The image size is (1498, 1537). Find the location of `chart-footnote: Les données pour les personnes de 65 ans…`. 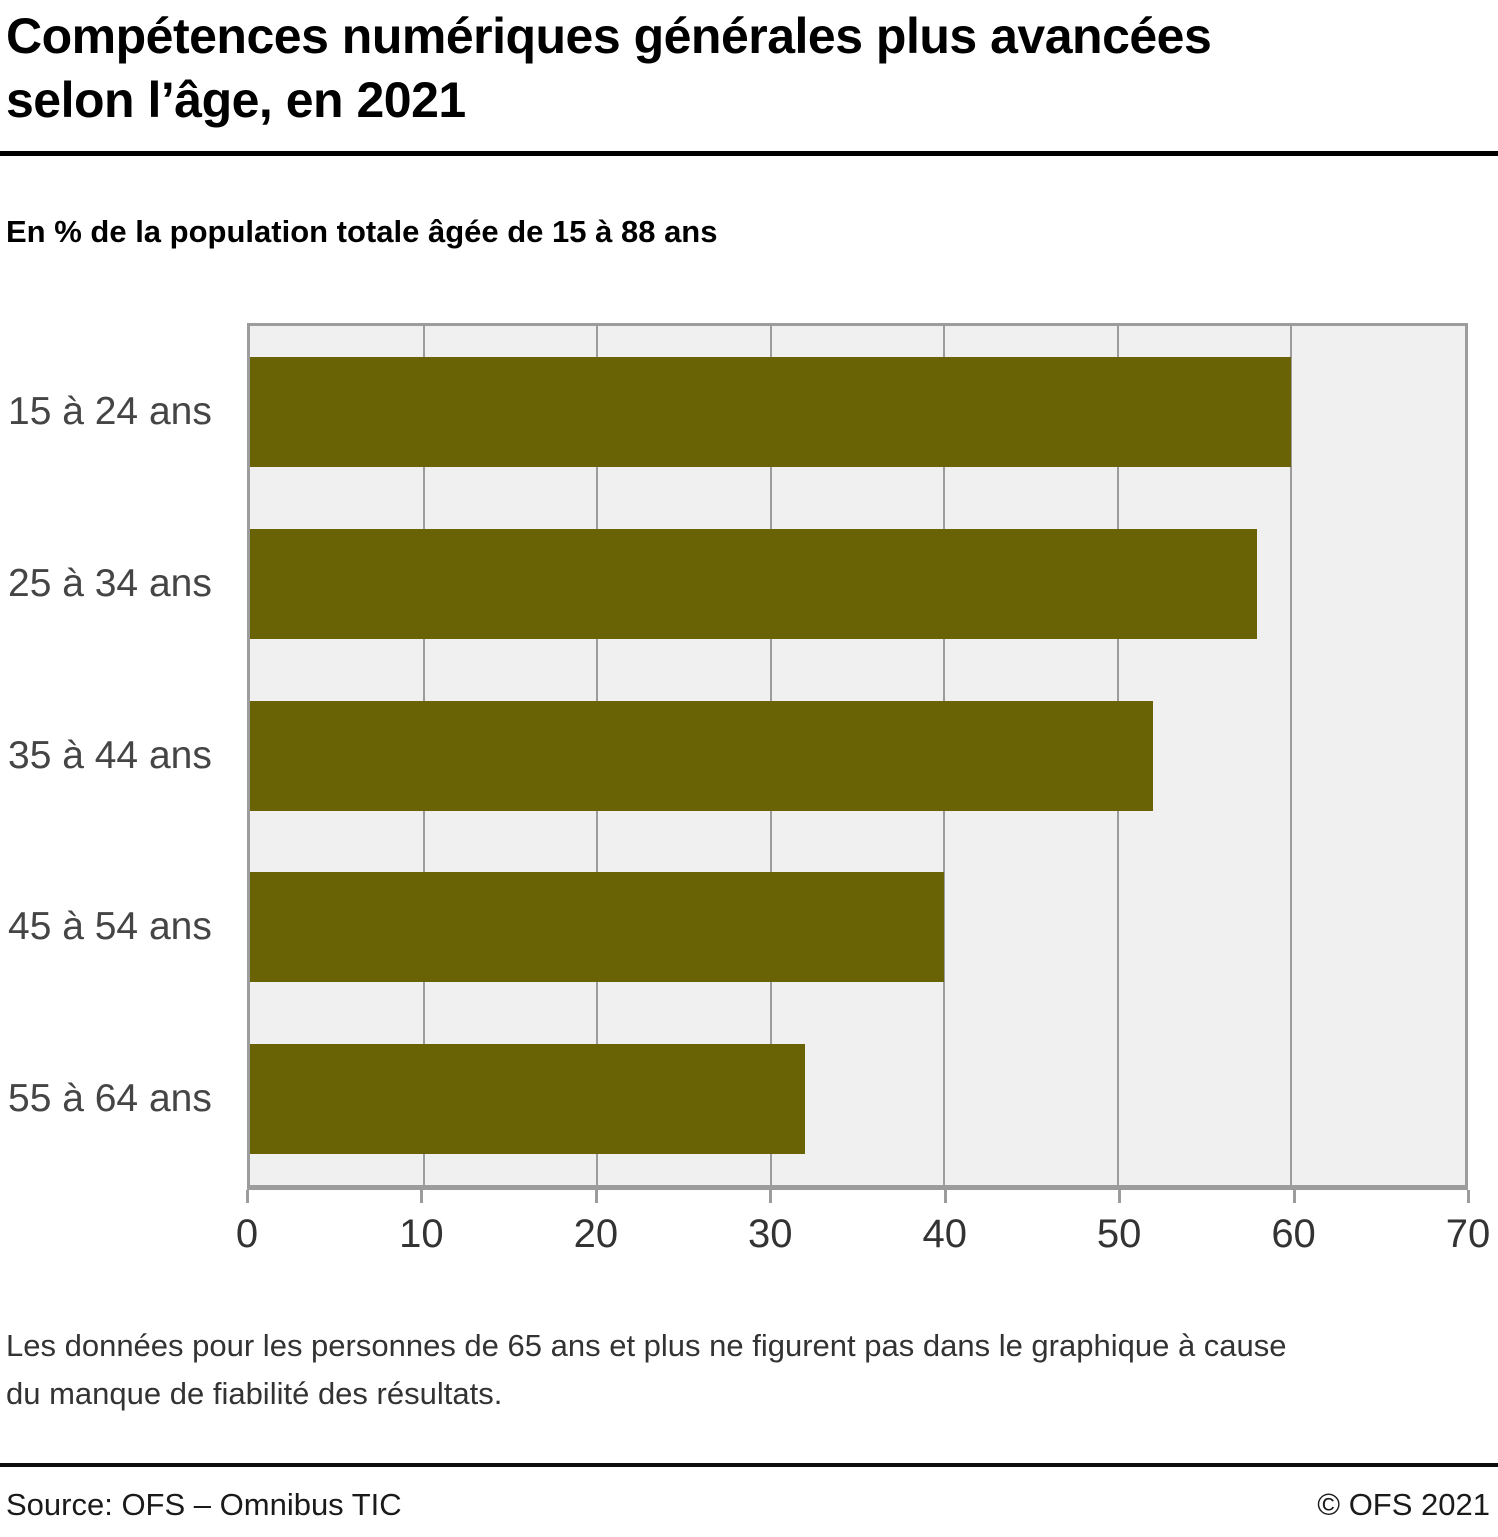

chart-footnote: Les données pour les personnes de 65 ans… is located at coordinates (646, 1370).